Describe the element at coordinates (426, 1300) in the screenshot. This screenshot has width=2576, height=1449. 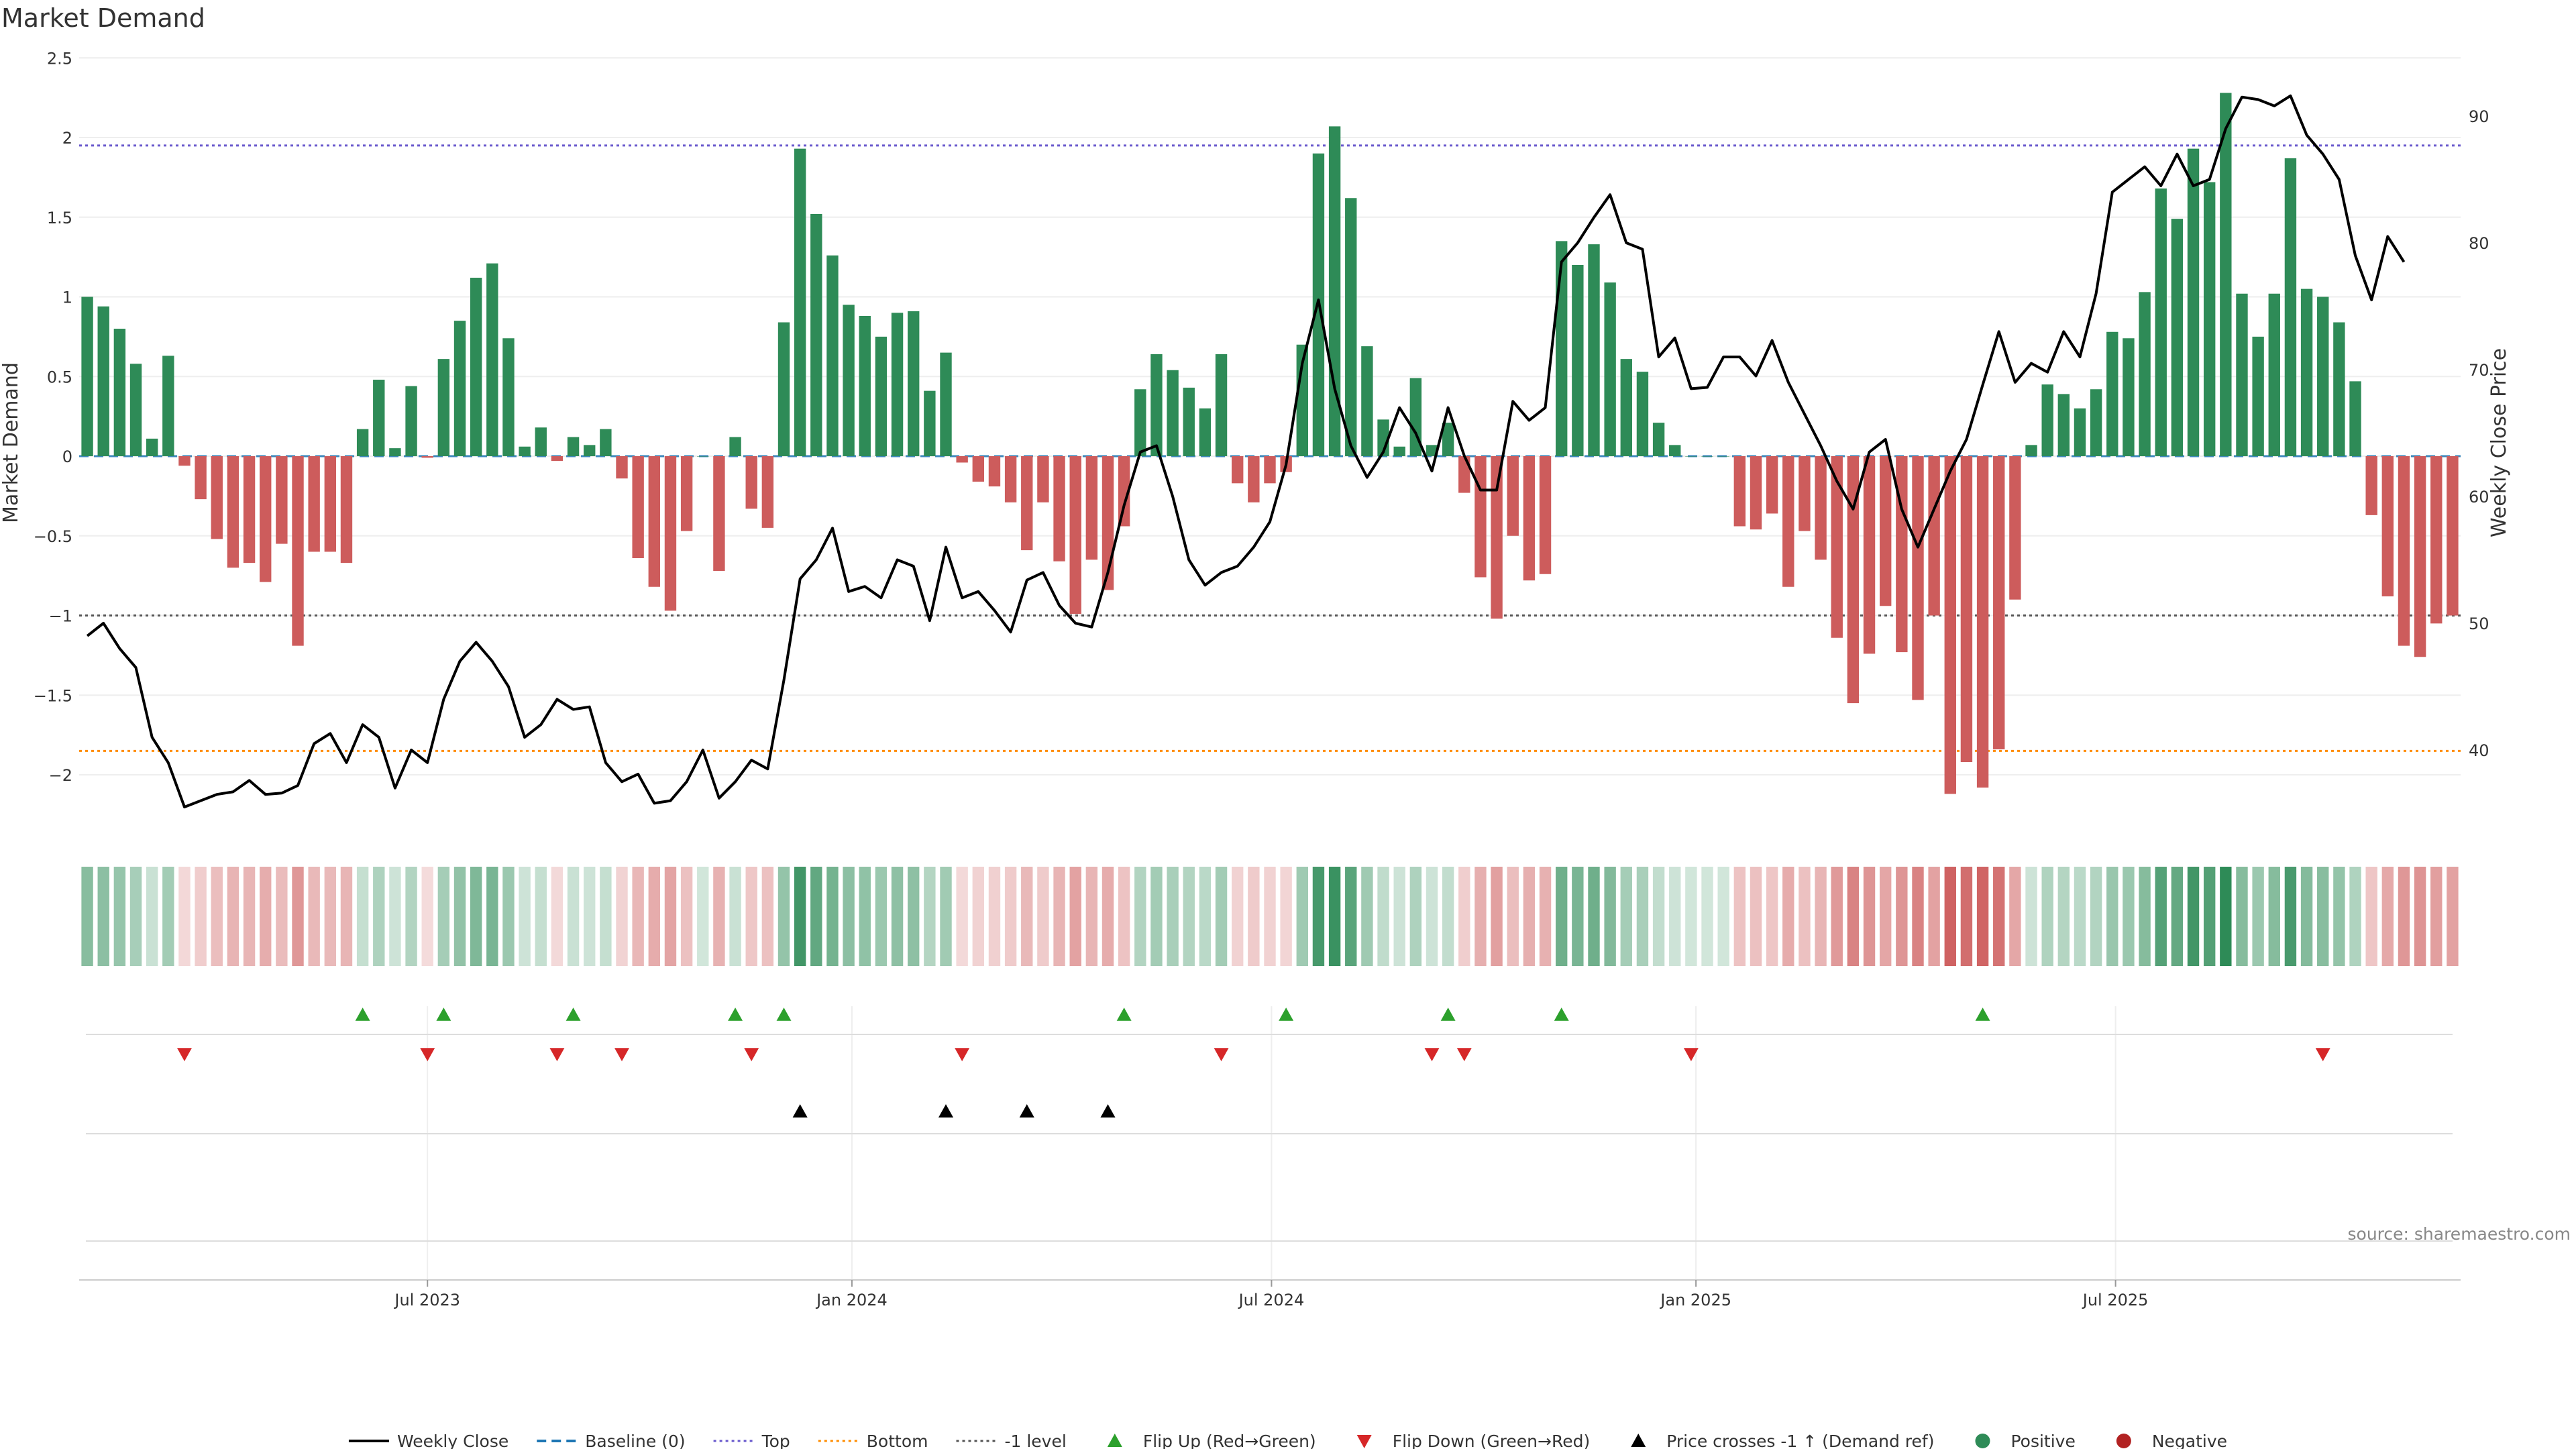
I see `x-tick-label: Jul 2023` at that location.